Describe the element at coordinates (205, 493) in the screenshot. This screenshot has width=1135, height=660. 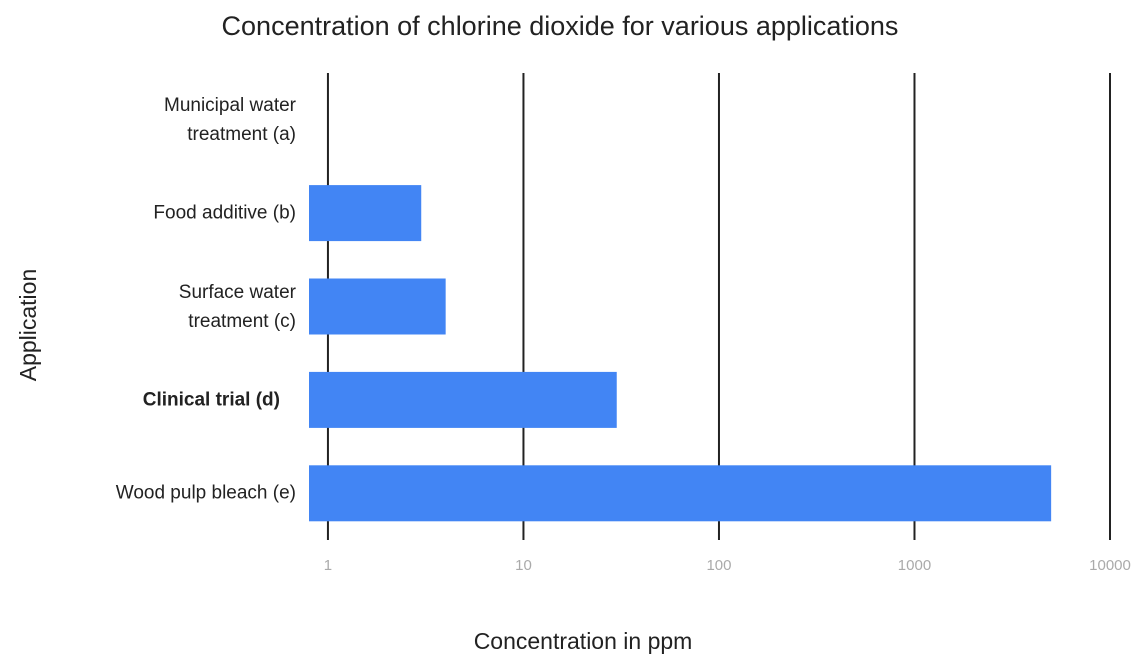
I see `y-tick-label: Wood pulp bleach (e)` at that location.